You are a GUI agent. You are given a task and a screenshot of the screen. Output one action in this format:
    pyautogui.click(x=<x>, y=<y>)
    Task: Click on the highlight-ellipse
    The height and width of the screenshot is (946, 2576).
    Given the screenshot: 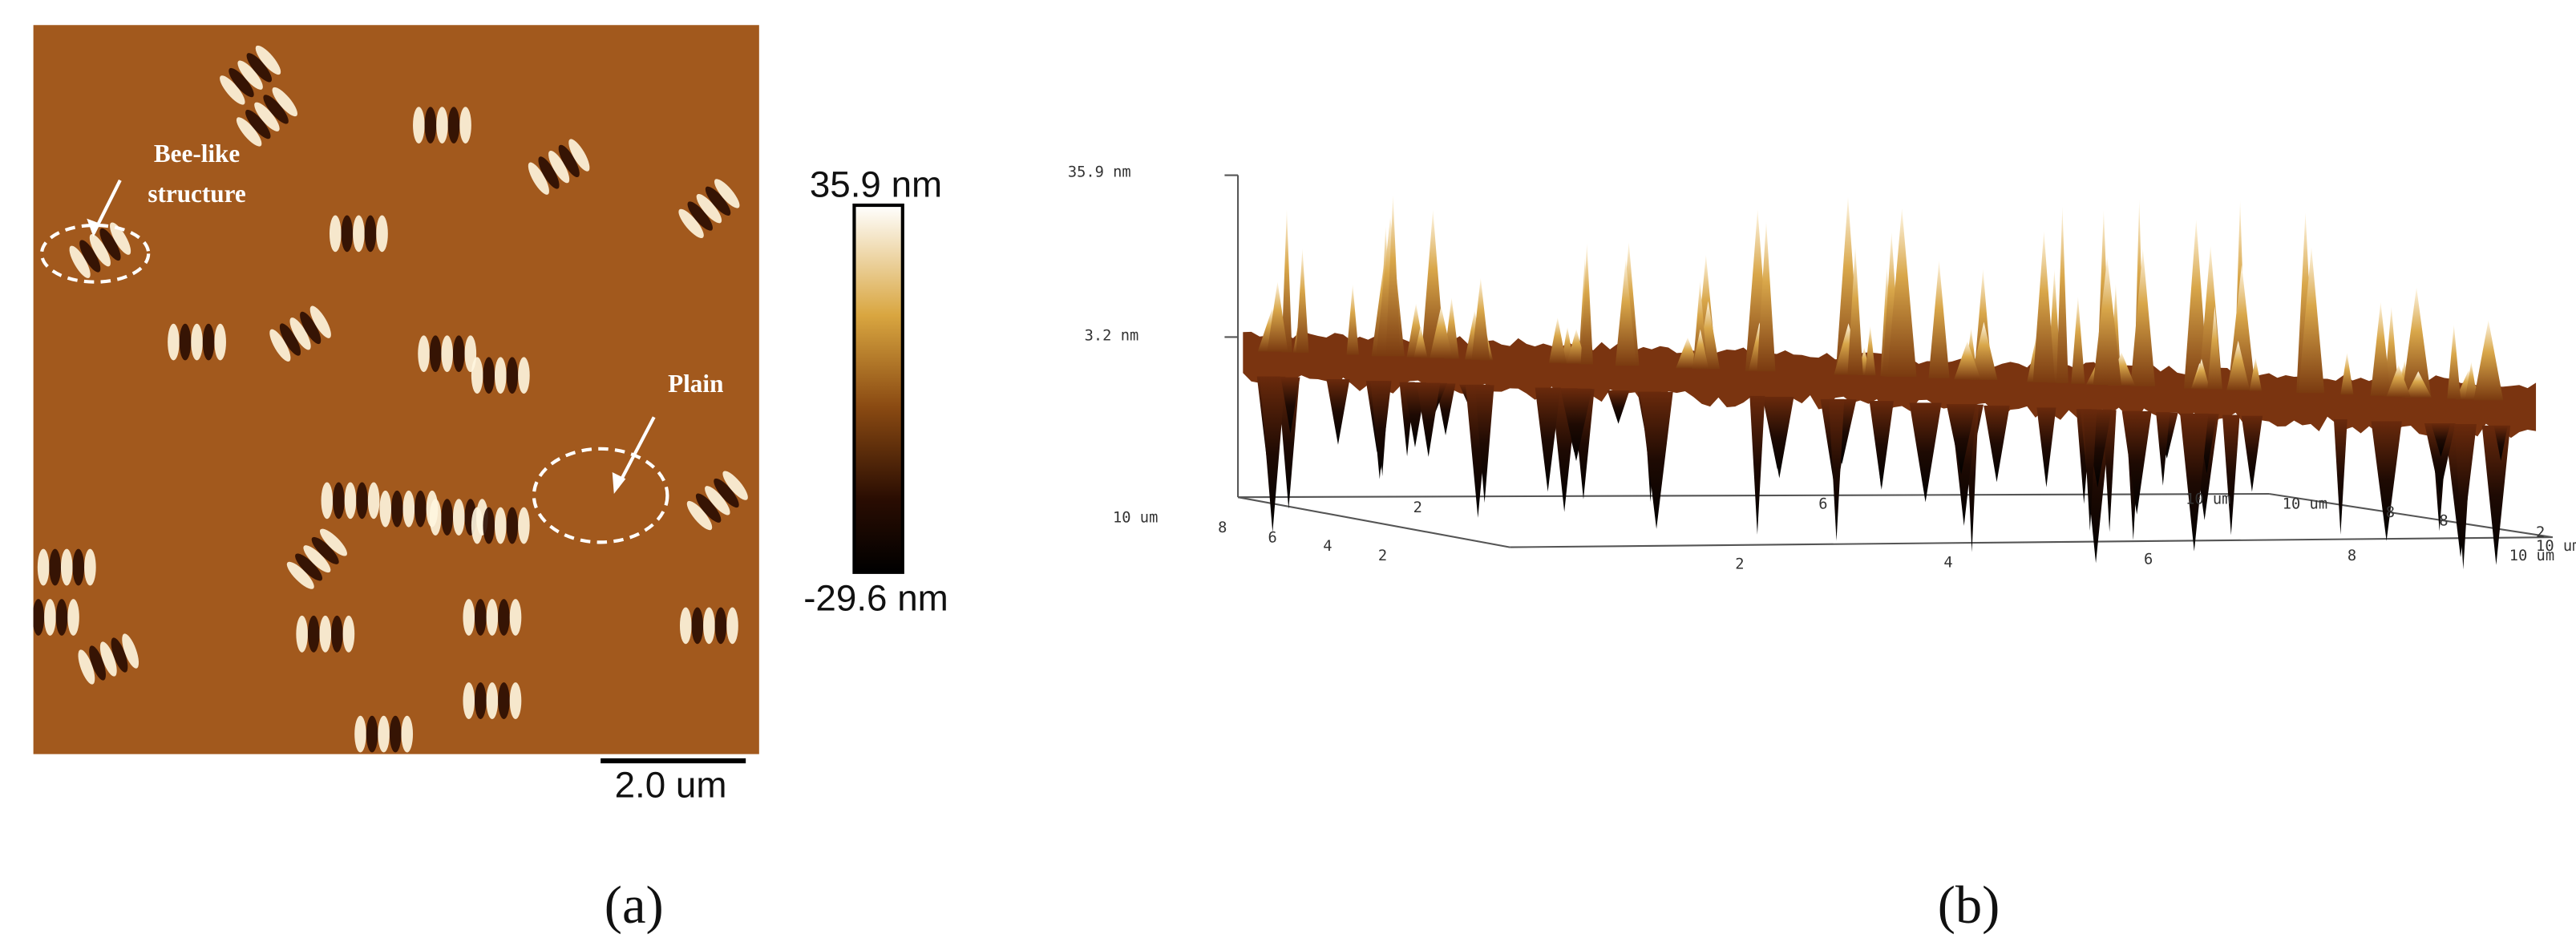 What is the action you would take?
    pyautogui.click(x=600, y=495)
    